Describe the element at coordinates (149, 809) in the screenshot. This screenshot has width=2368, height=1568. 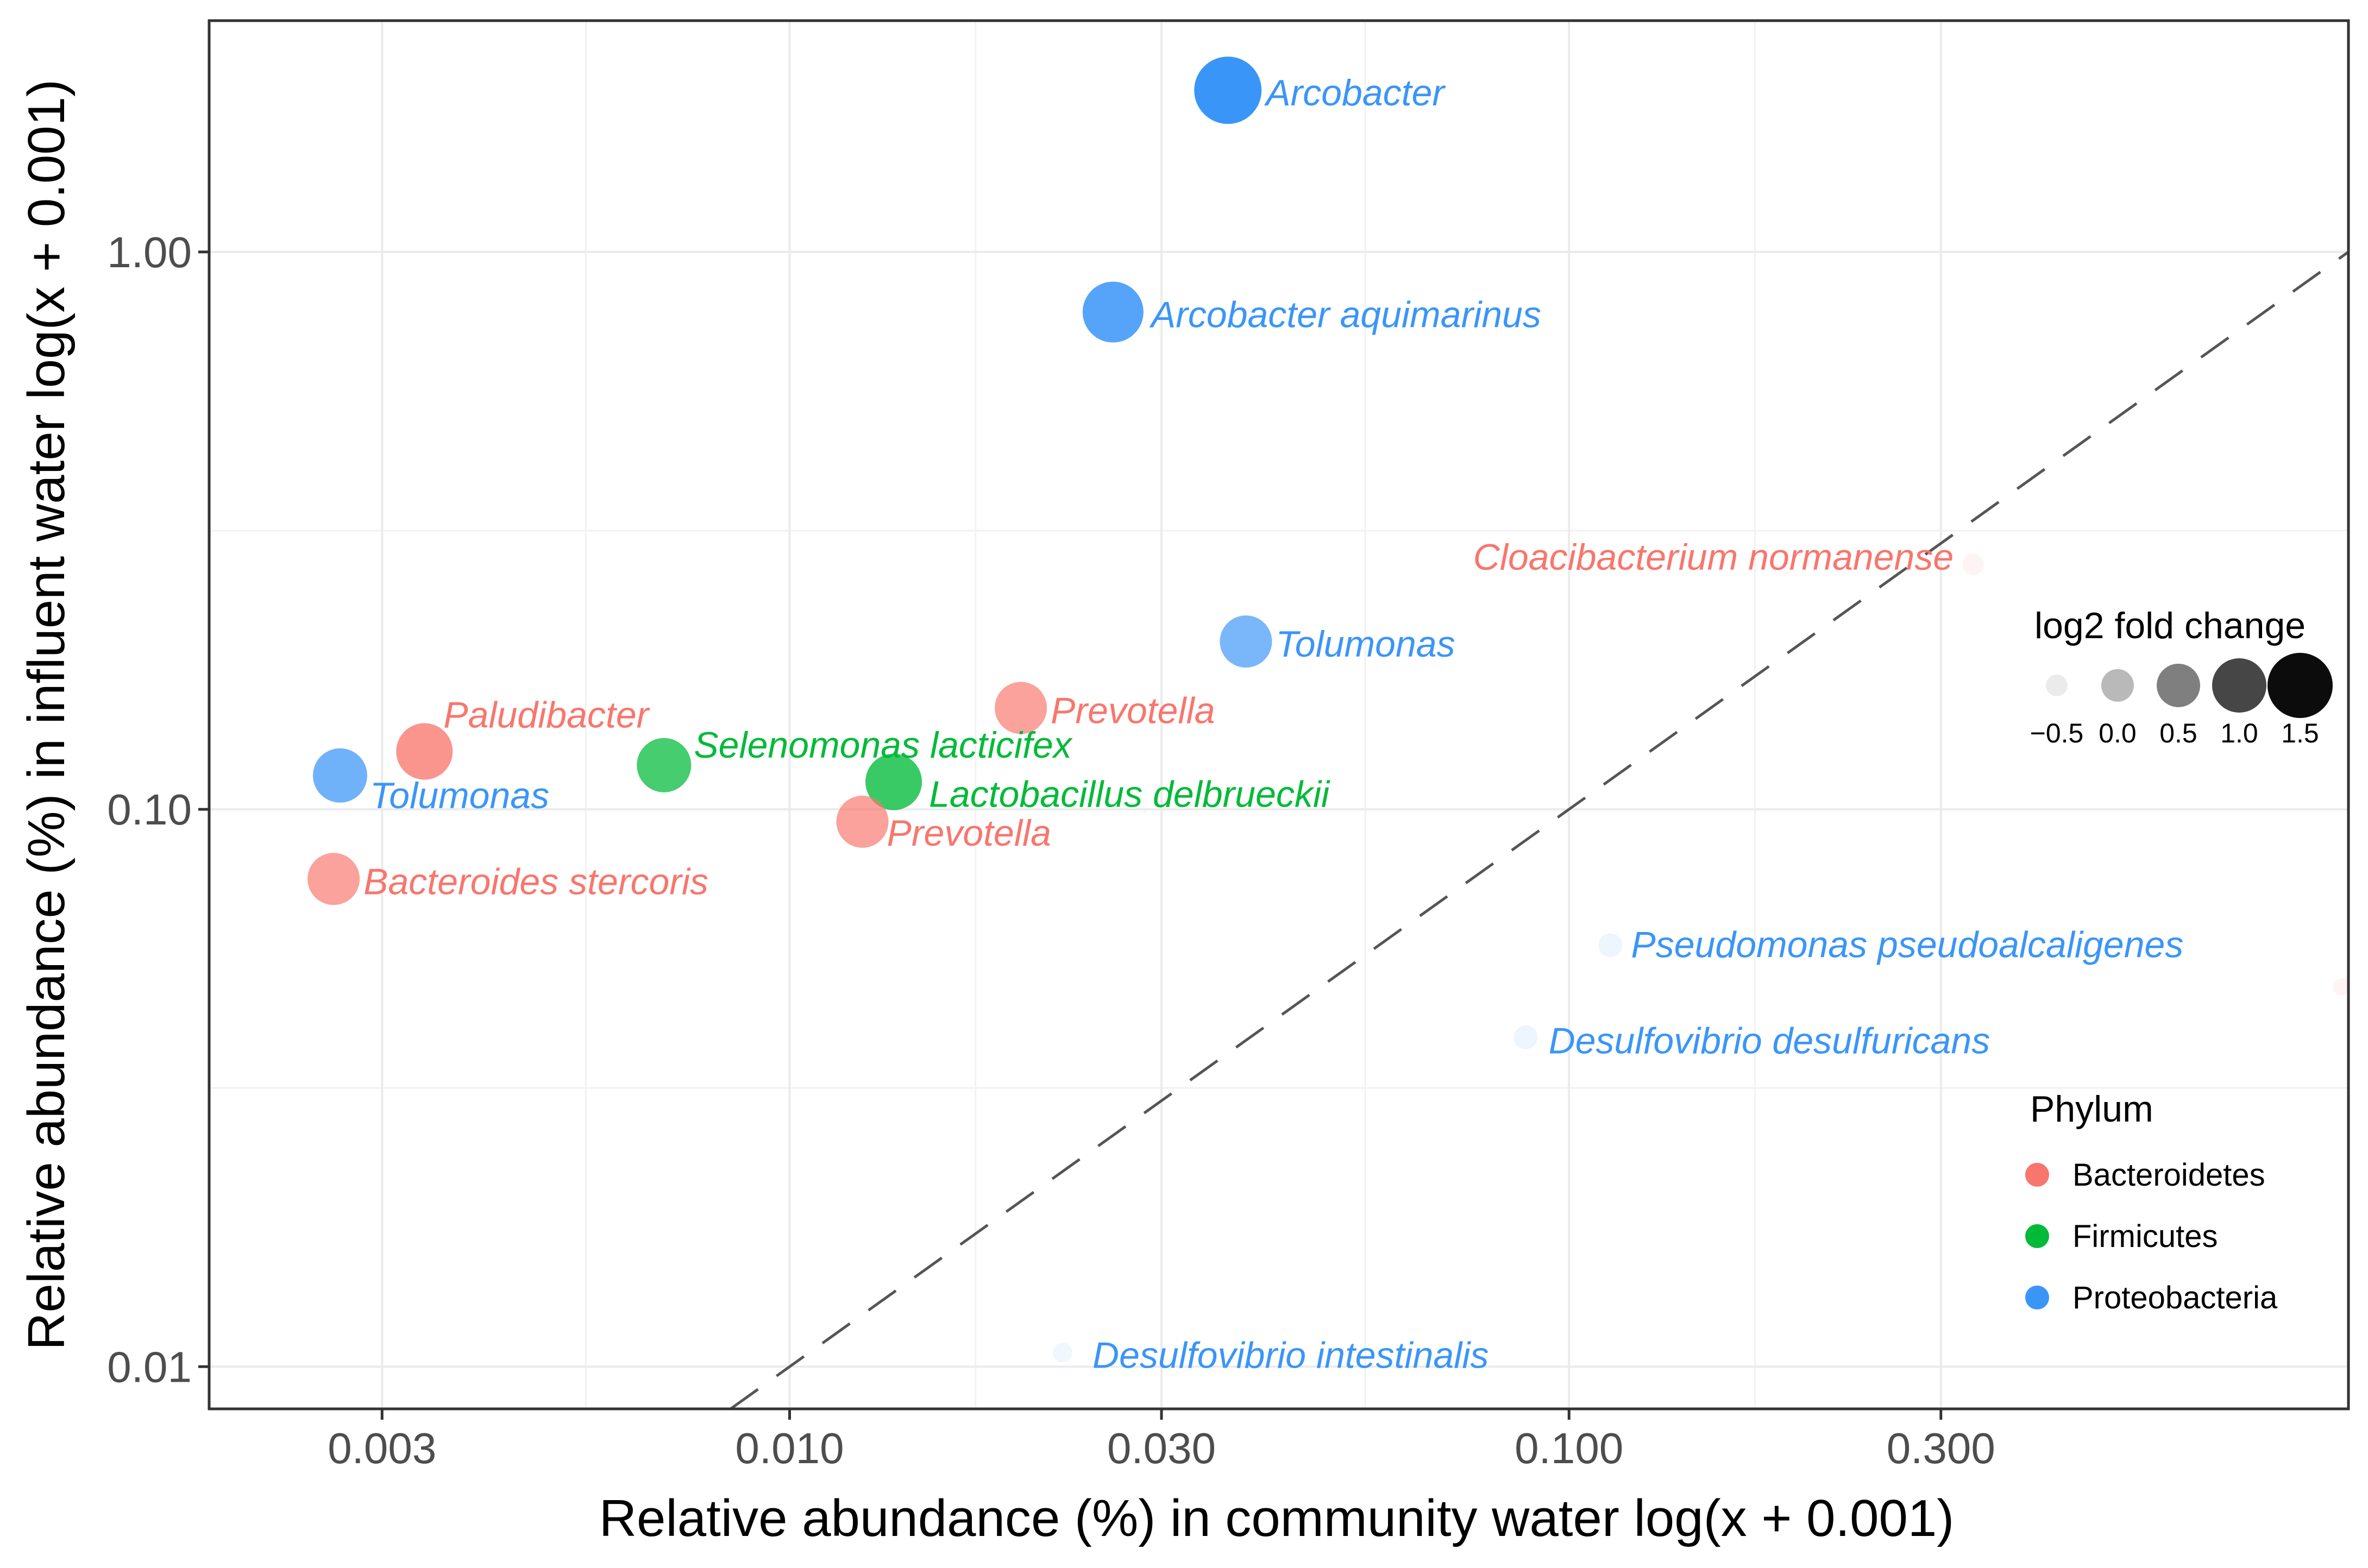
I see `y-tick-label: 0.10` at that location.